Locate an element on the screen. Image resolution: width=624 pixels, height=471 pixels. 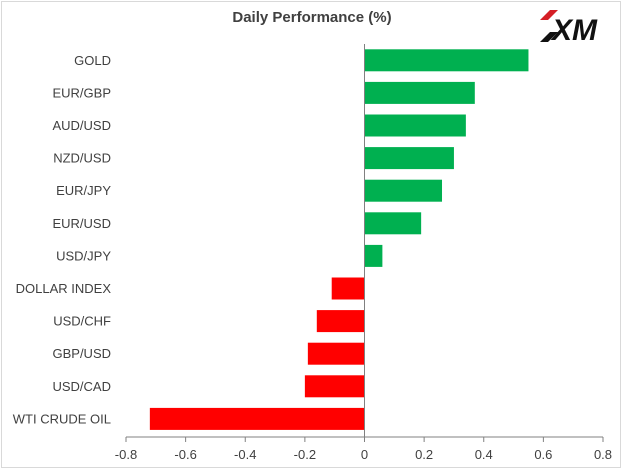
category-label: DOLLAR INDEX is located at coordinates (64, 288).